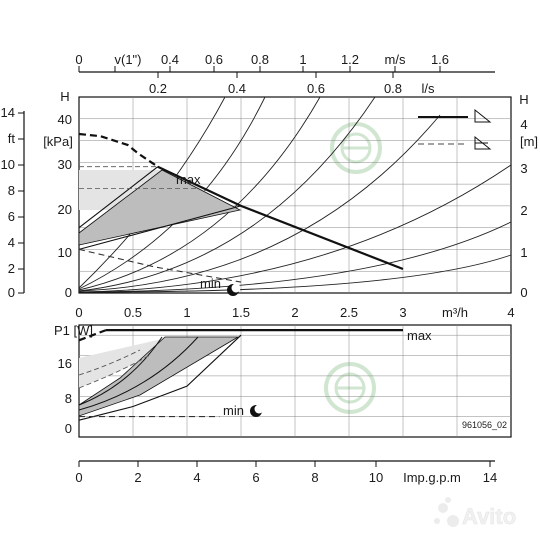 This screenshot has width=540, height=540. I want to click on kpa-h-label: H, so click(64, 96).